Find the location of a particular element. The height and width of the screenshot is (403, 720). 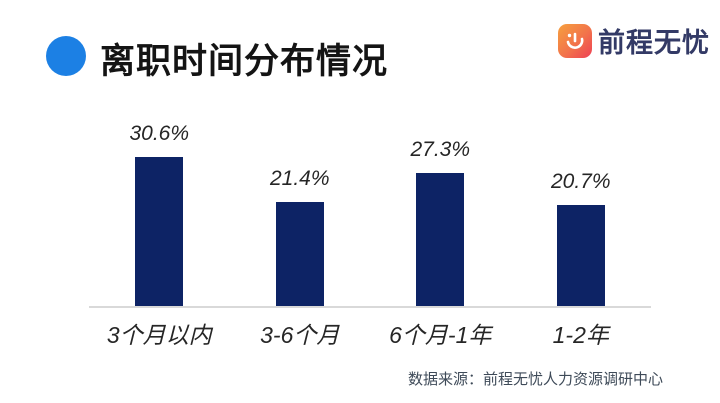

x-axis-line is located at coordinates (370, 307).